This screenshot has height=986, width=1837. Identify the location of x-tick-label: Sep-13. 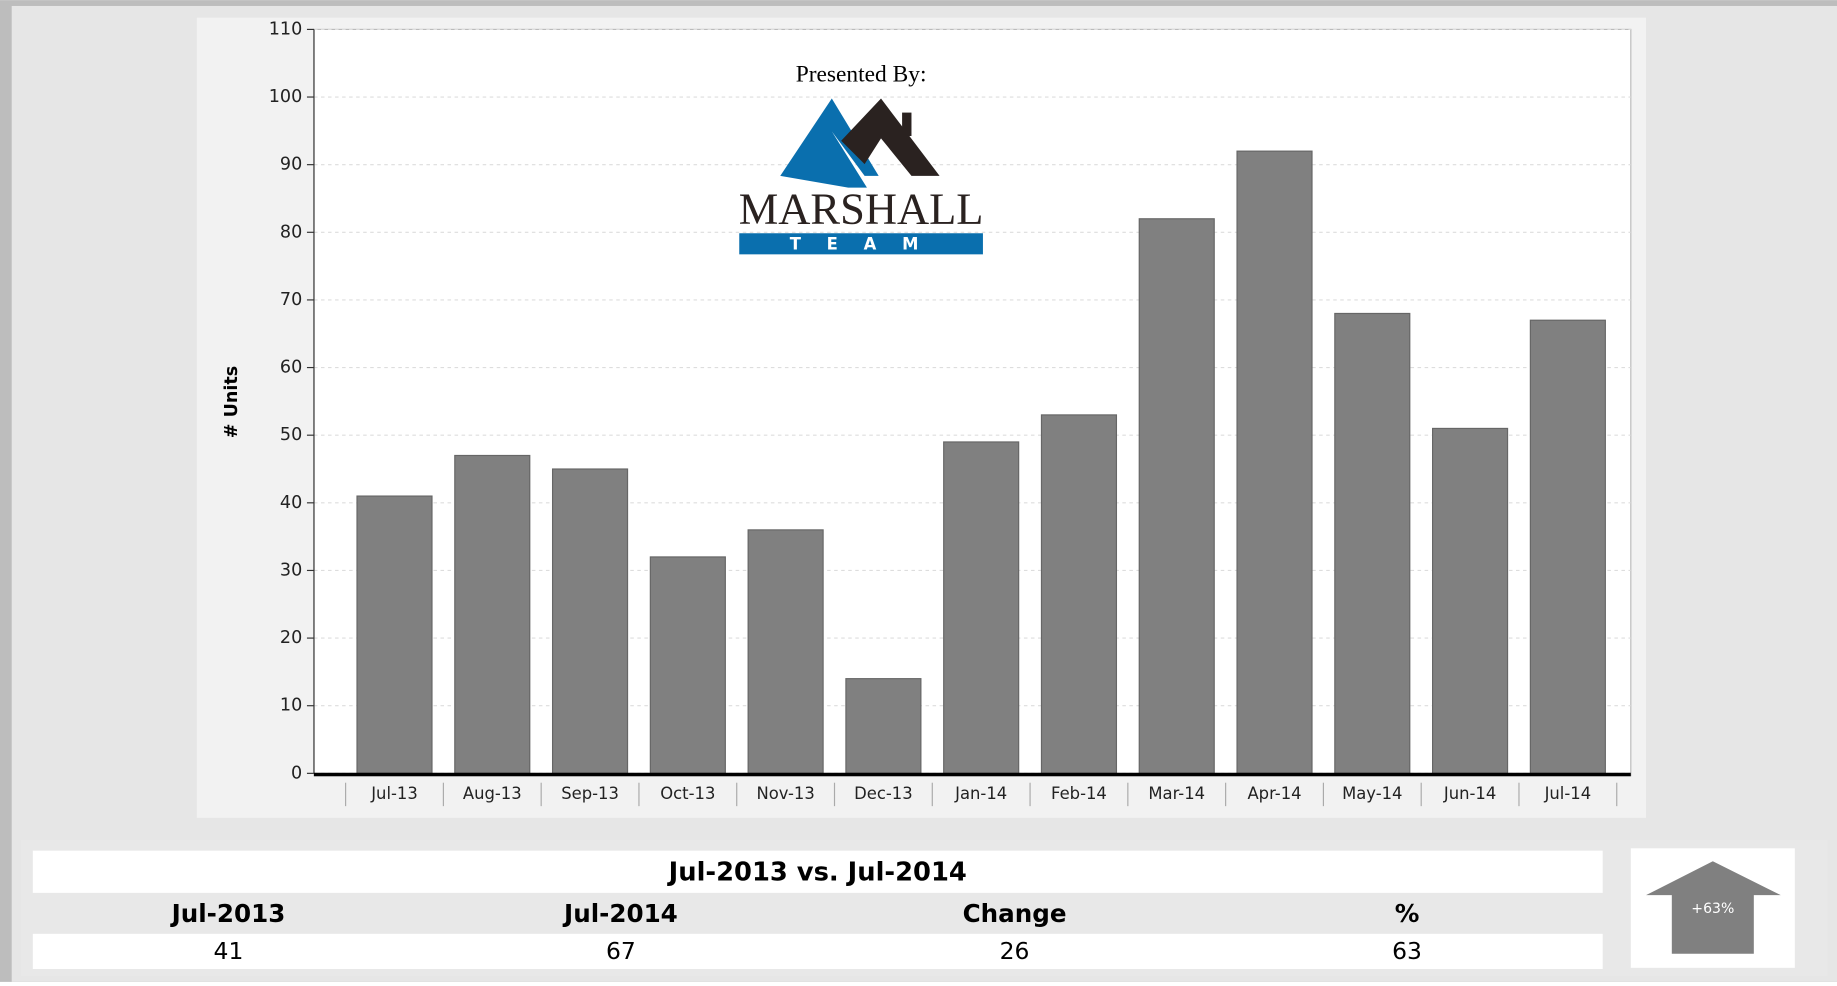
(590, 793).